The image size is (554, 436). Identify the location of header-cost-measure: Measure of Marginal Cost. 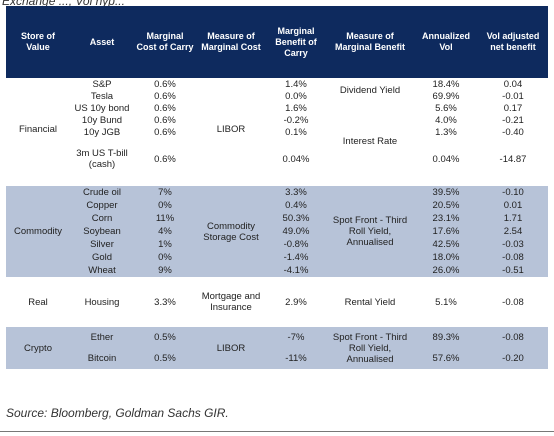
(231, 42).